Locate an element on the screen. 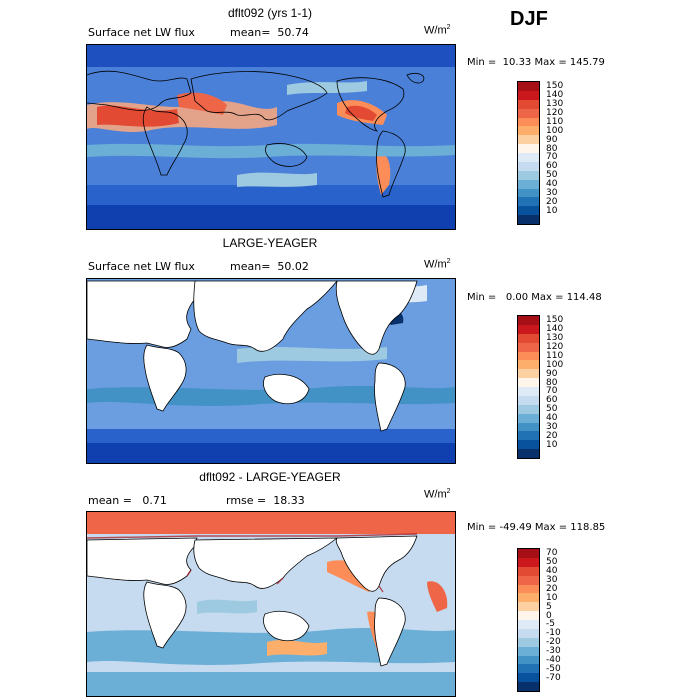 The height and width of the screenshot is (700, 700). colorbar-label: 80 is located at coordinates (552, 382).